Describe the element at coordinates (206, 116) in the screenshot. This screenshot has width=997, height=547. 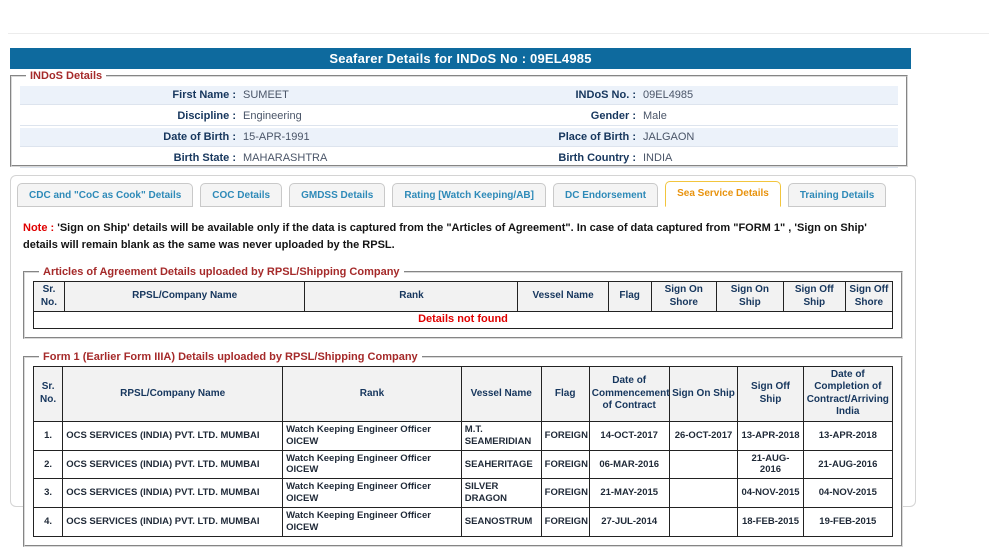
I see `field-label: Discipline :` at that location.